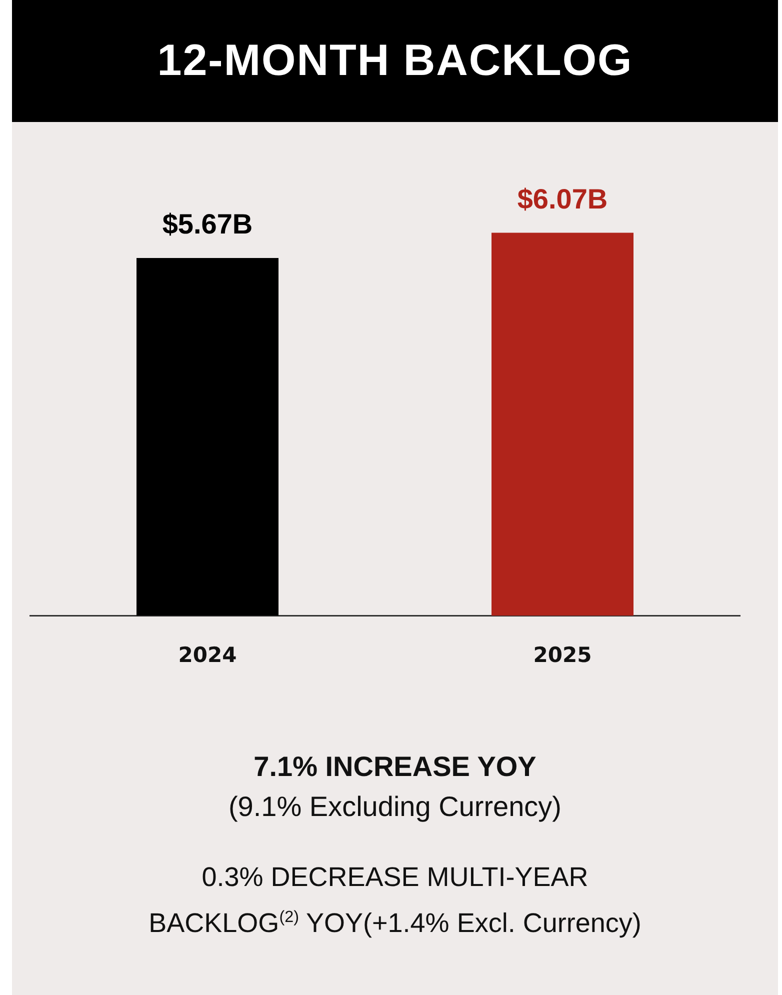 The width and height of the screenshot is (782, 995). I want to click on text: 0.3% DECREASE MULTI-YEAR BACKLOG$^{(2)}$ YOY(+1.4% Excl. Currency), so click(395, 900).